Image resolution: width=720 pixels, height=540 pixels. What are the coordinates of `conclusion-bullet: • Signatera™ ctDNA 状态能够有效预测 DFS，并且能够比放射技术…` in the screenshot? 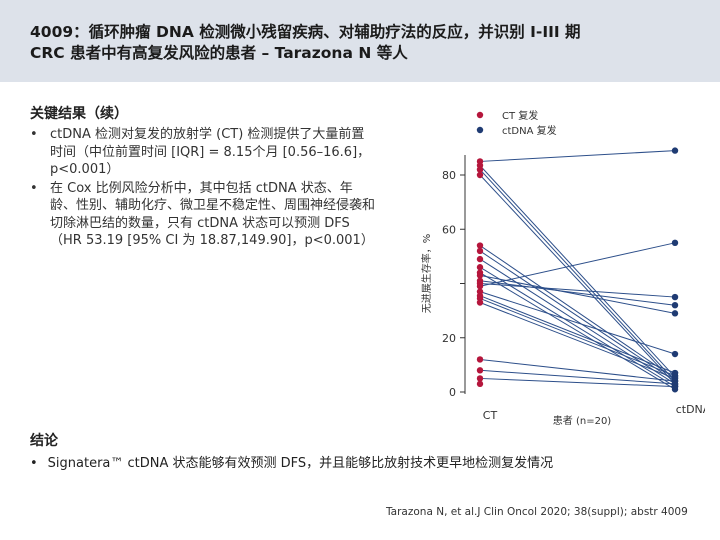 It's located at (370, 461).